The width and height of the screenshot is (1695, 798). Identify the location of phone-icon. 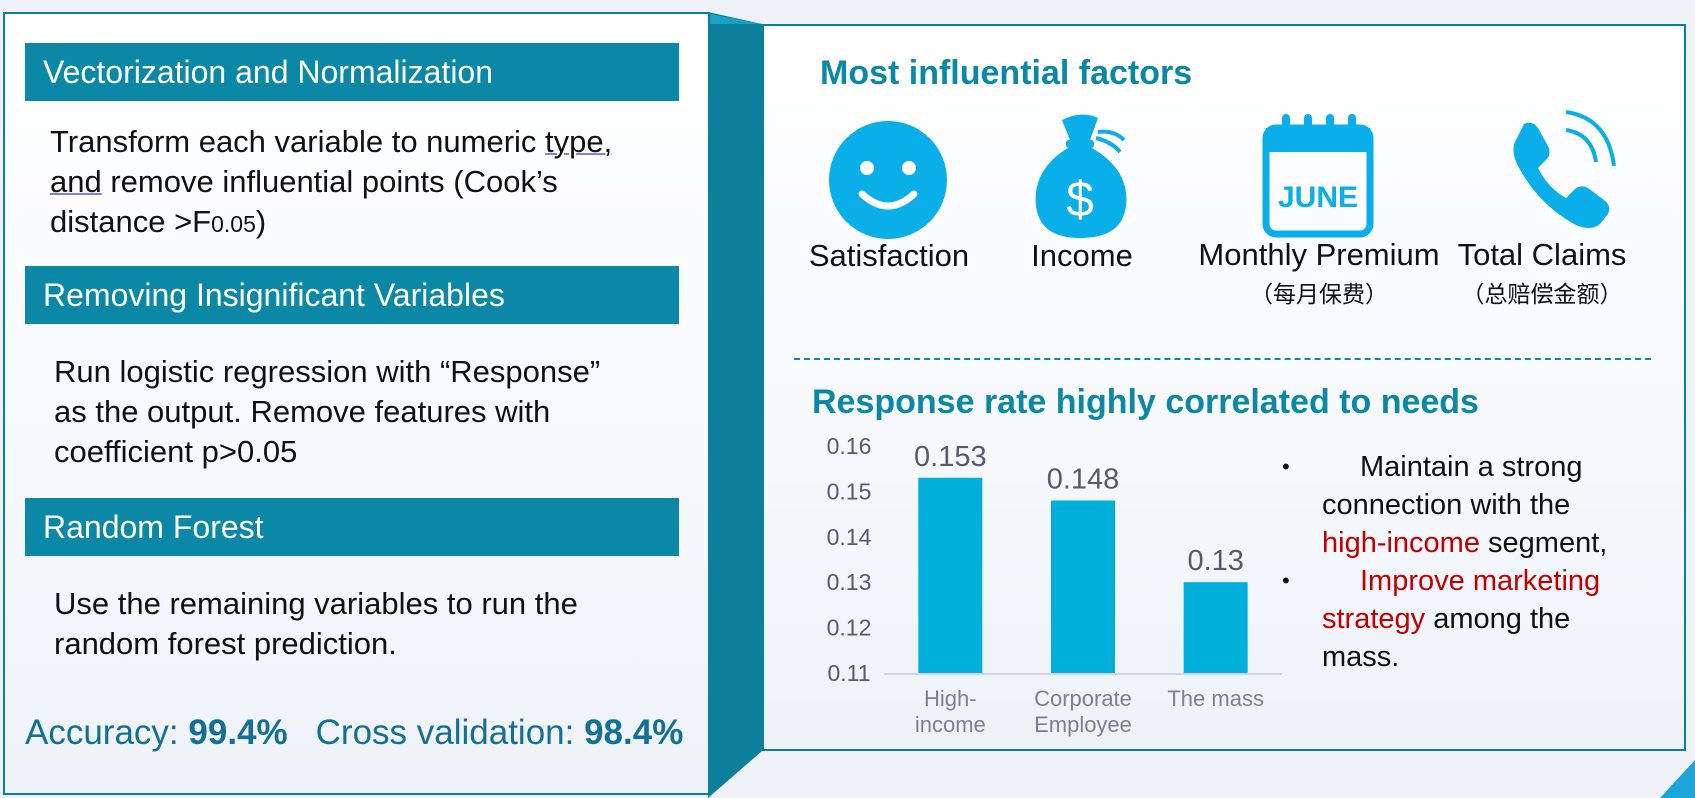
(1564, 169).